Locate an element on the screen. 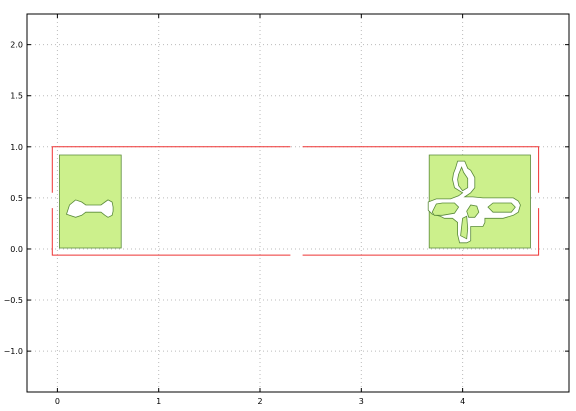  x-tick-label: 0 is located at coordinates (57, 401).